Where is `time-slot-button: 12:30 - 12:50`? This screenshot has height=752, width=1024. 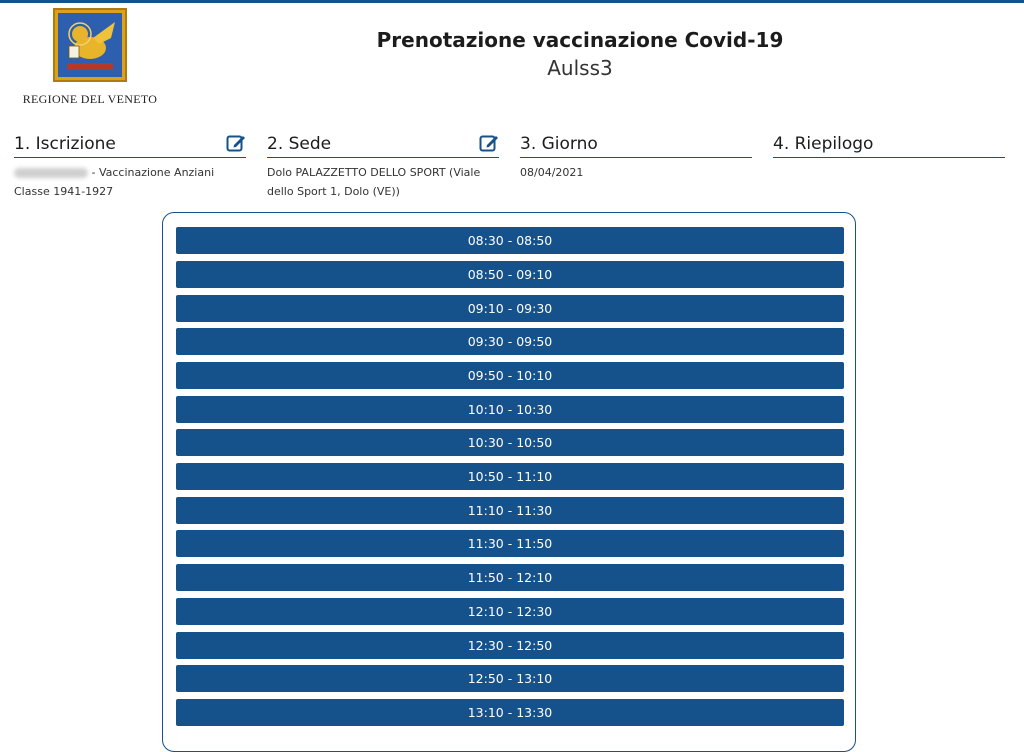 time-slot-button: 12:30 - 12:50 is located at coordinates (510, 645).